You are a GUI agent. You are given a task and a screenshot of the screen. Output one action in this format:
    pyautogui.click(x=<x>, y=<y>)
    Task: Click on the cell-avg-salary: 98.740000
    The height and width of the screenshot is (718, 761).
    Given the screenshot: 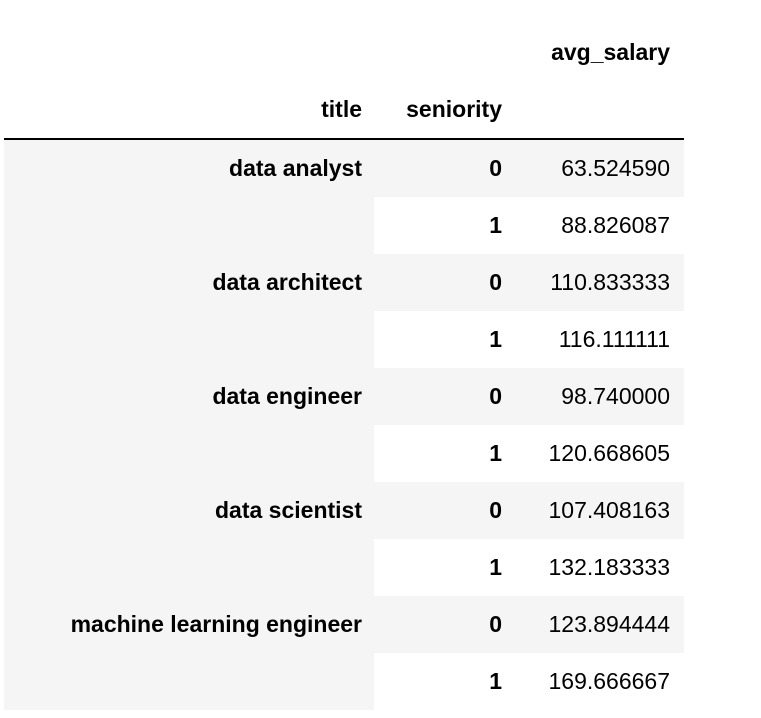 What is the action you would take?
    pyautogui.click(x=599, y=396)
    